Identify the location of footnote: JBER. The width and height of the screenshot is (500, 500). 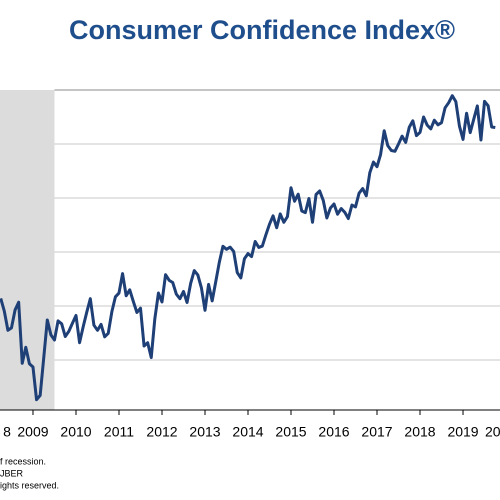
(12, 473).